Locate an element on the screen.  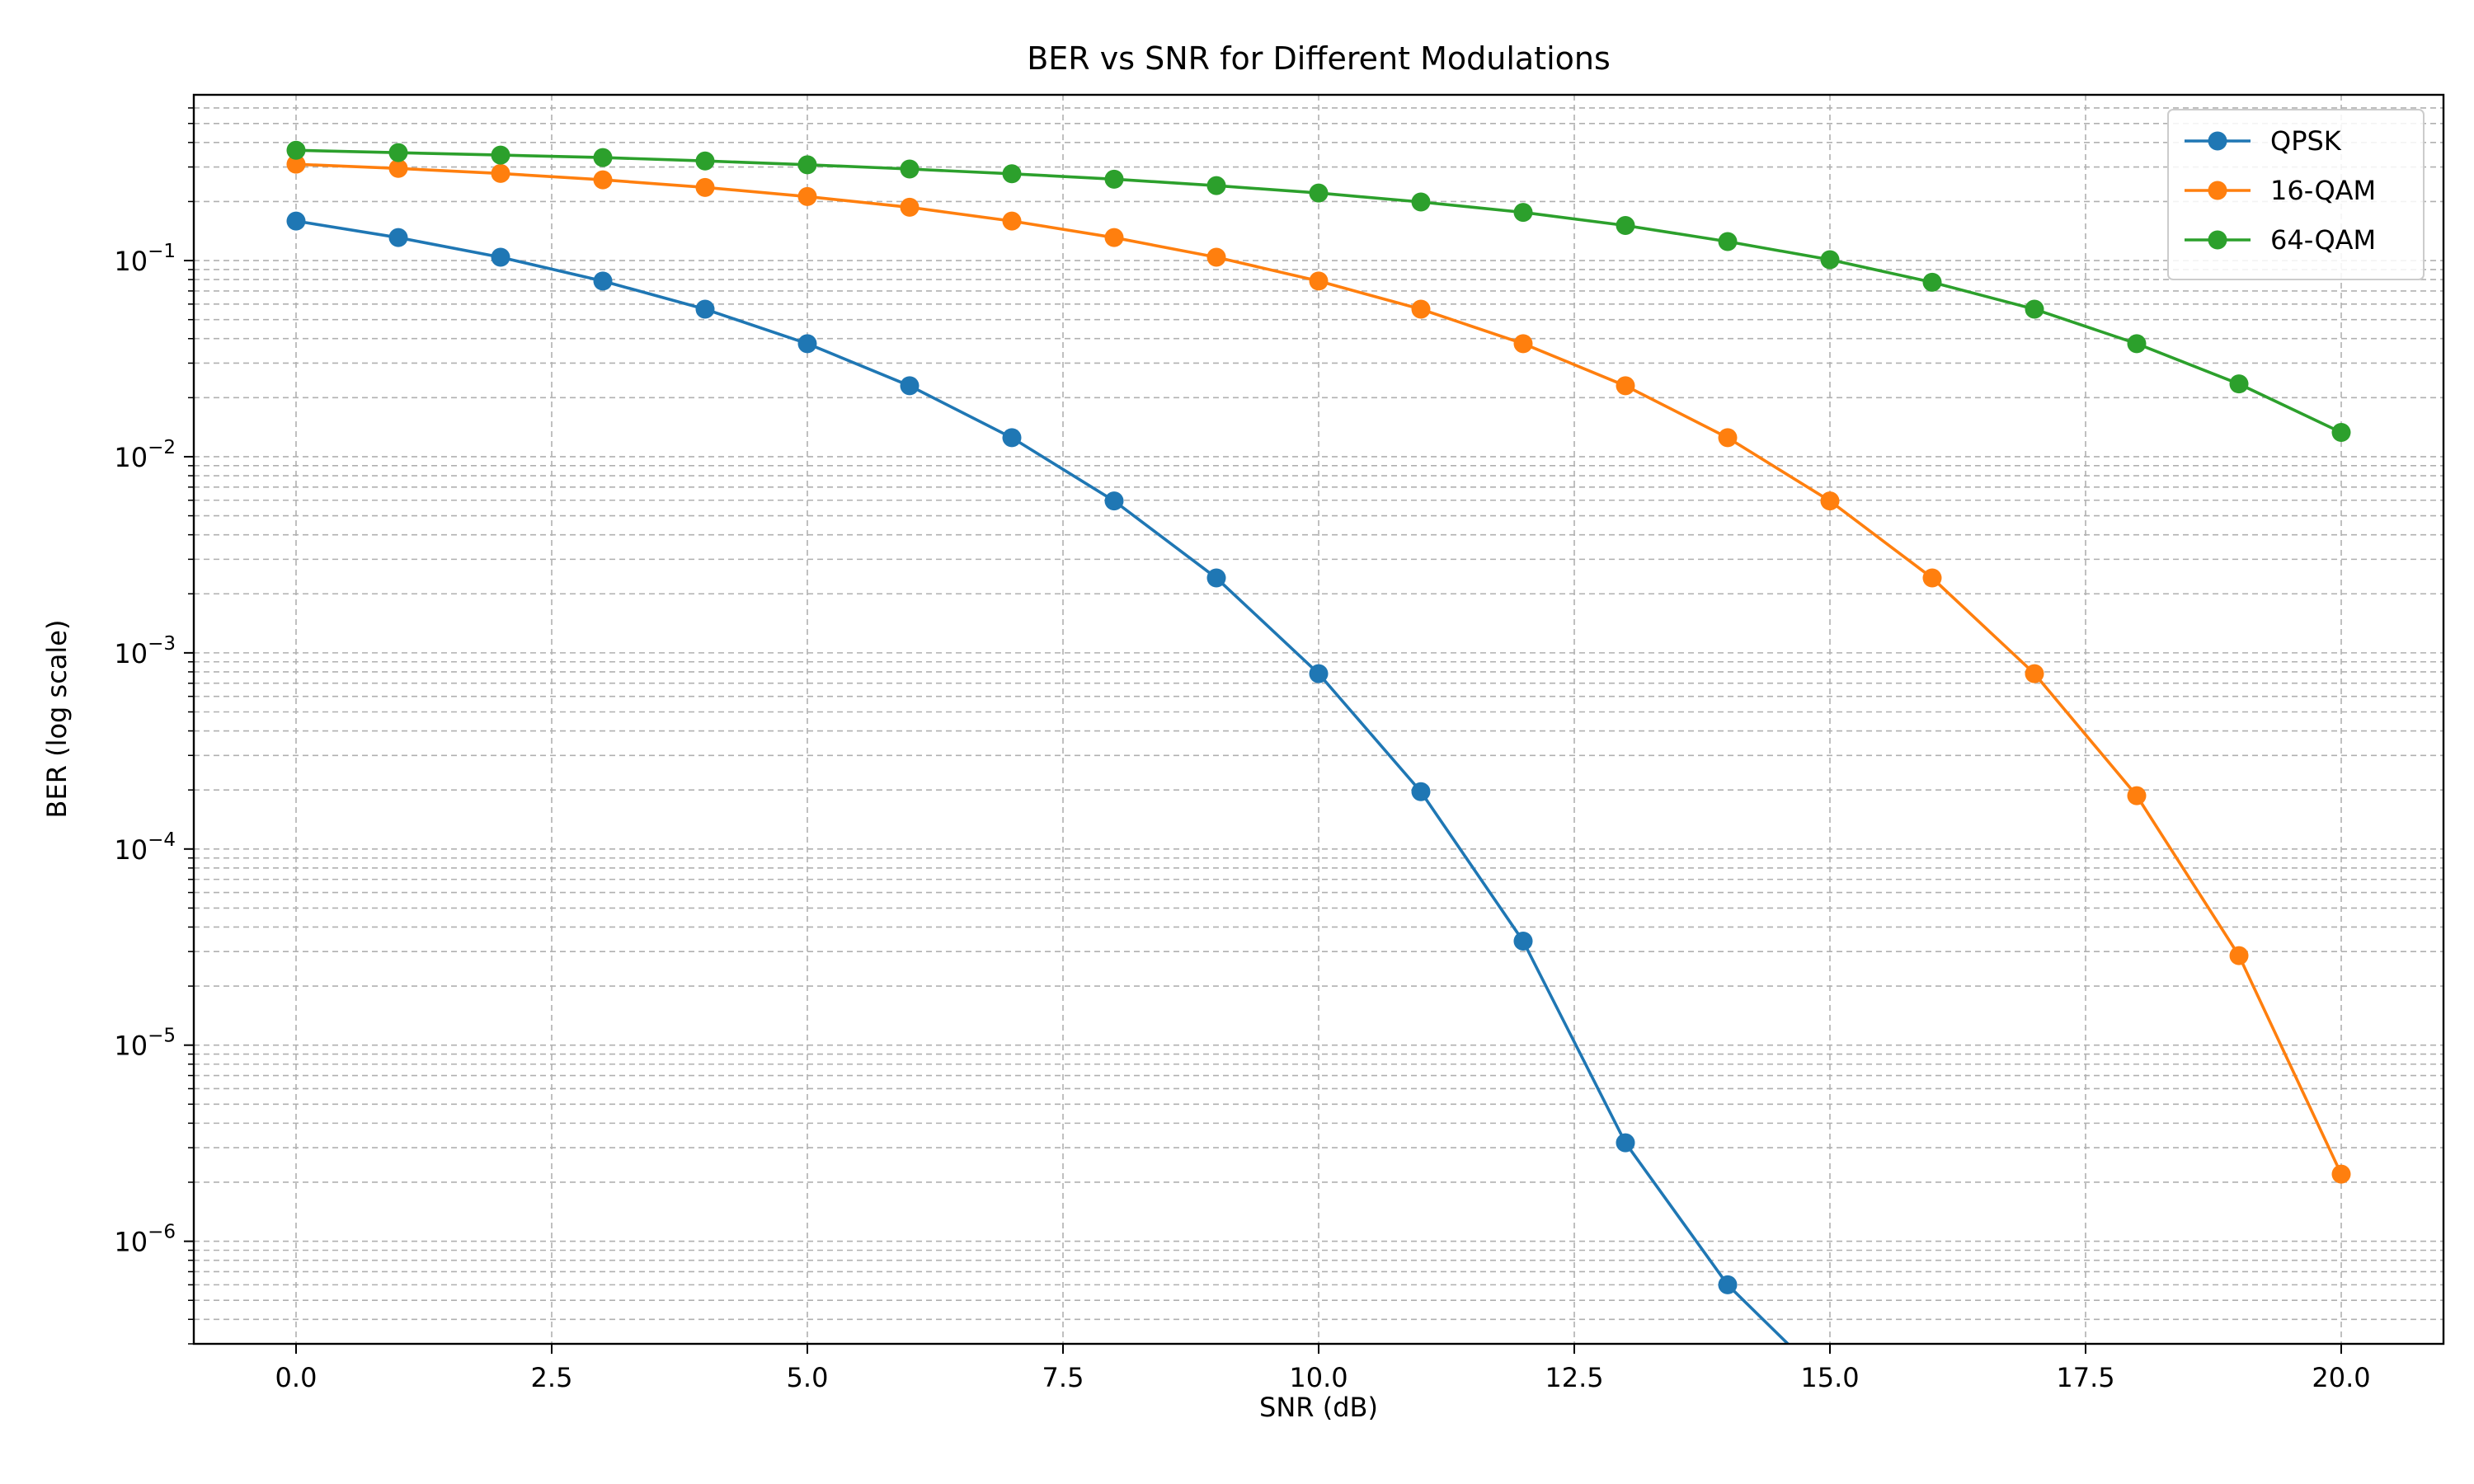
x-tick-label: 2.5 is located at coordinates (552, 1377).